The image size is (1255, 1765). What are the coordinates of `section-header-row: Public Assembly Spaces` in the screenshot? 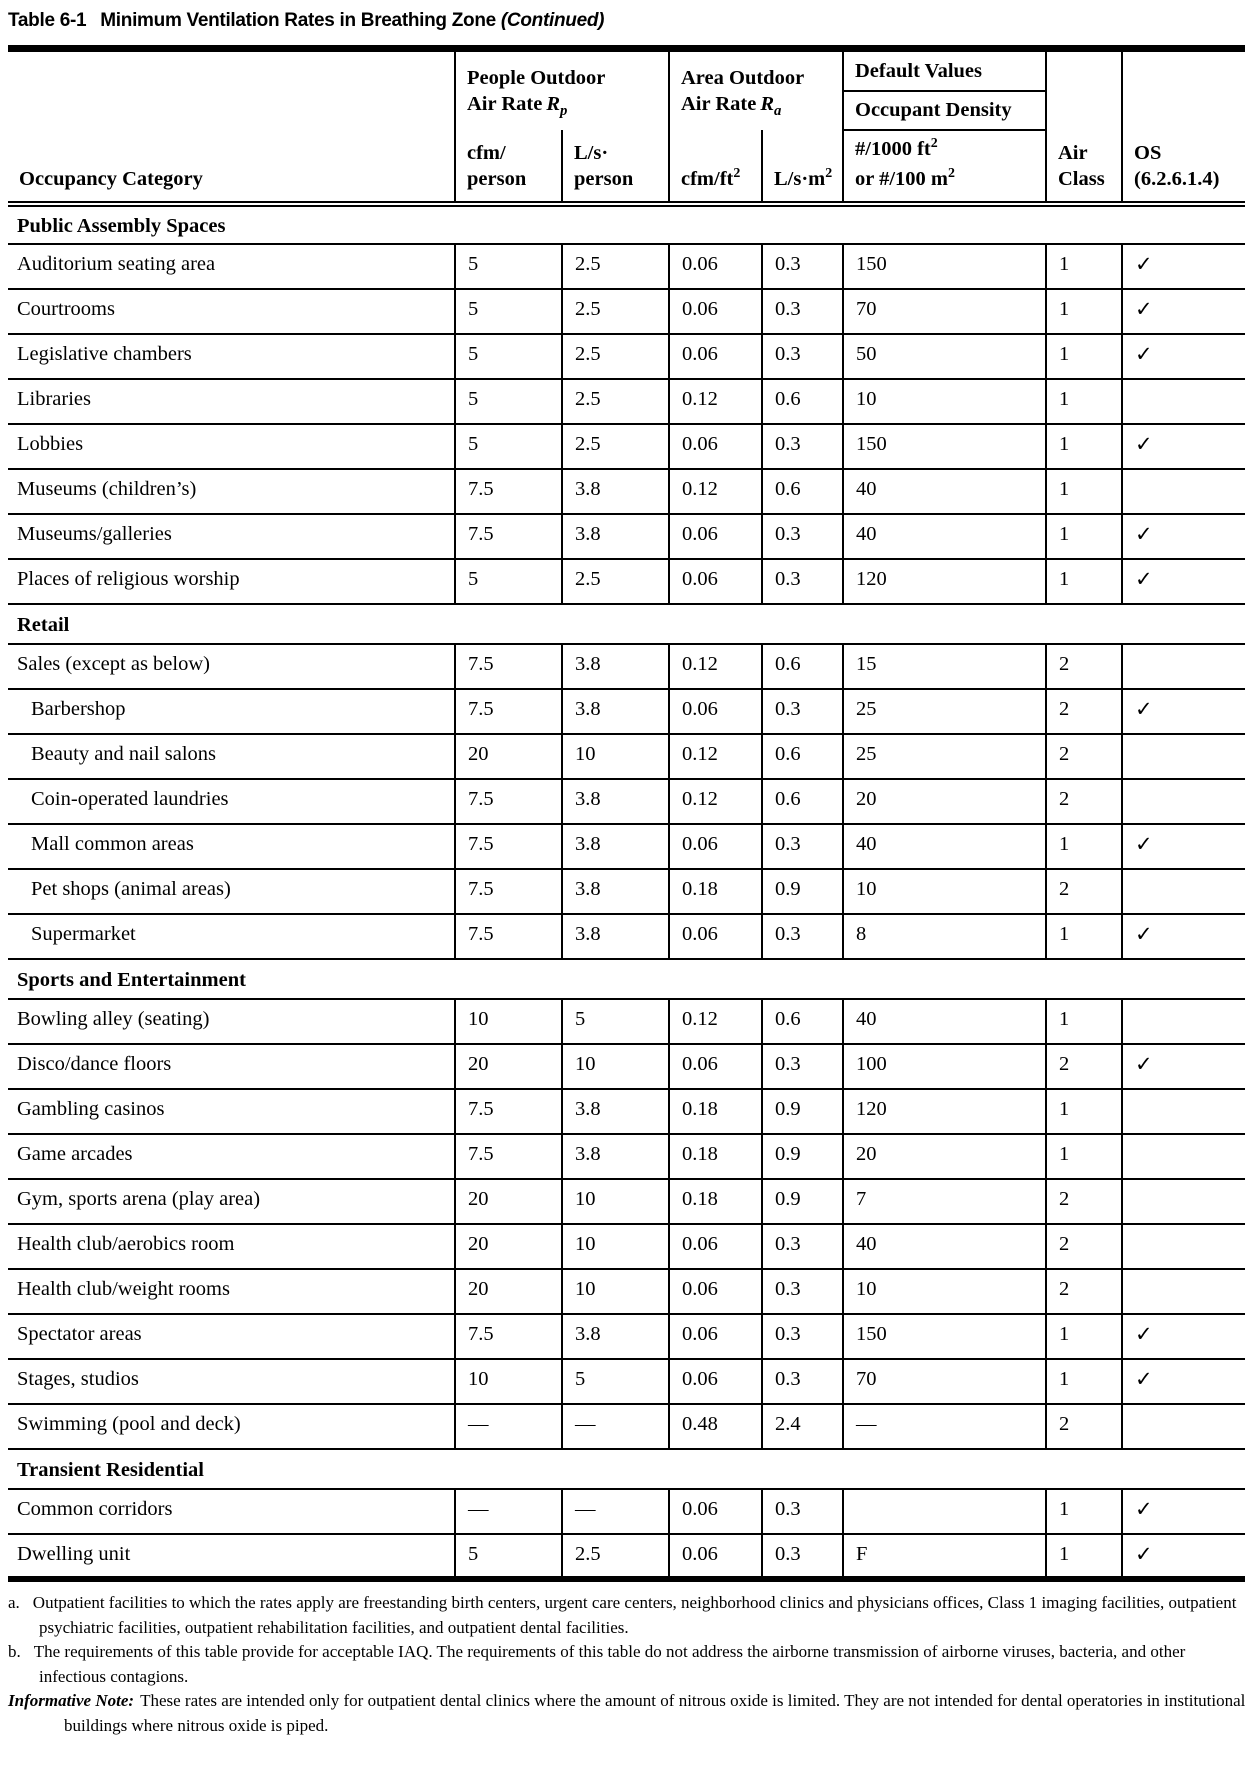 It's located at (626, 225).